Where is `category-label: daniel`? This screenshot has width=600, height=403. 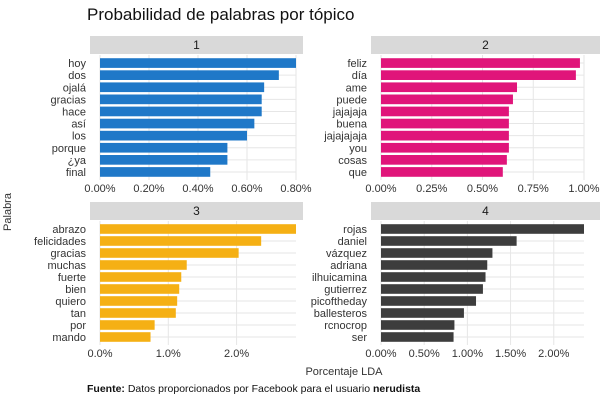 category-label: daniel is located at coordinates (352, 242).